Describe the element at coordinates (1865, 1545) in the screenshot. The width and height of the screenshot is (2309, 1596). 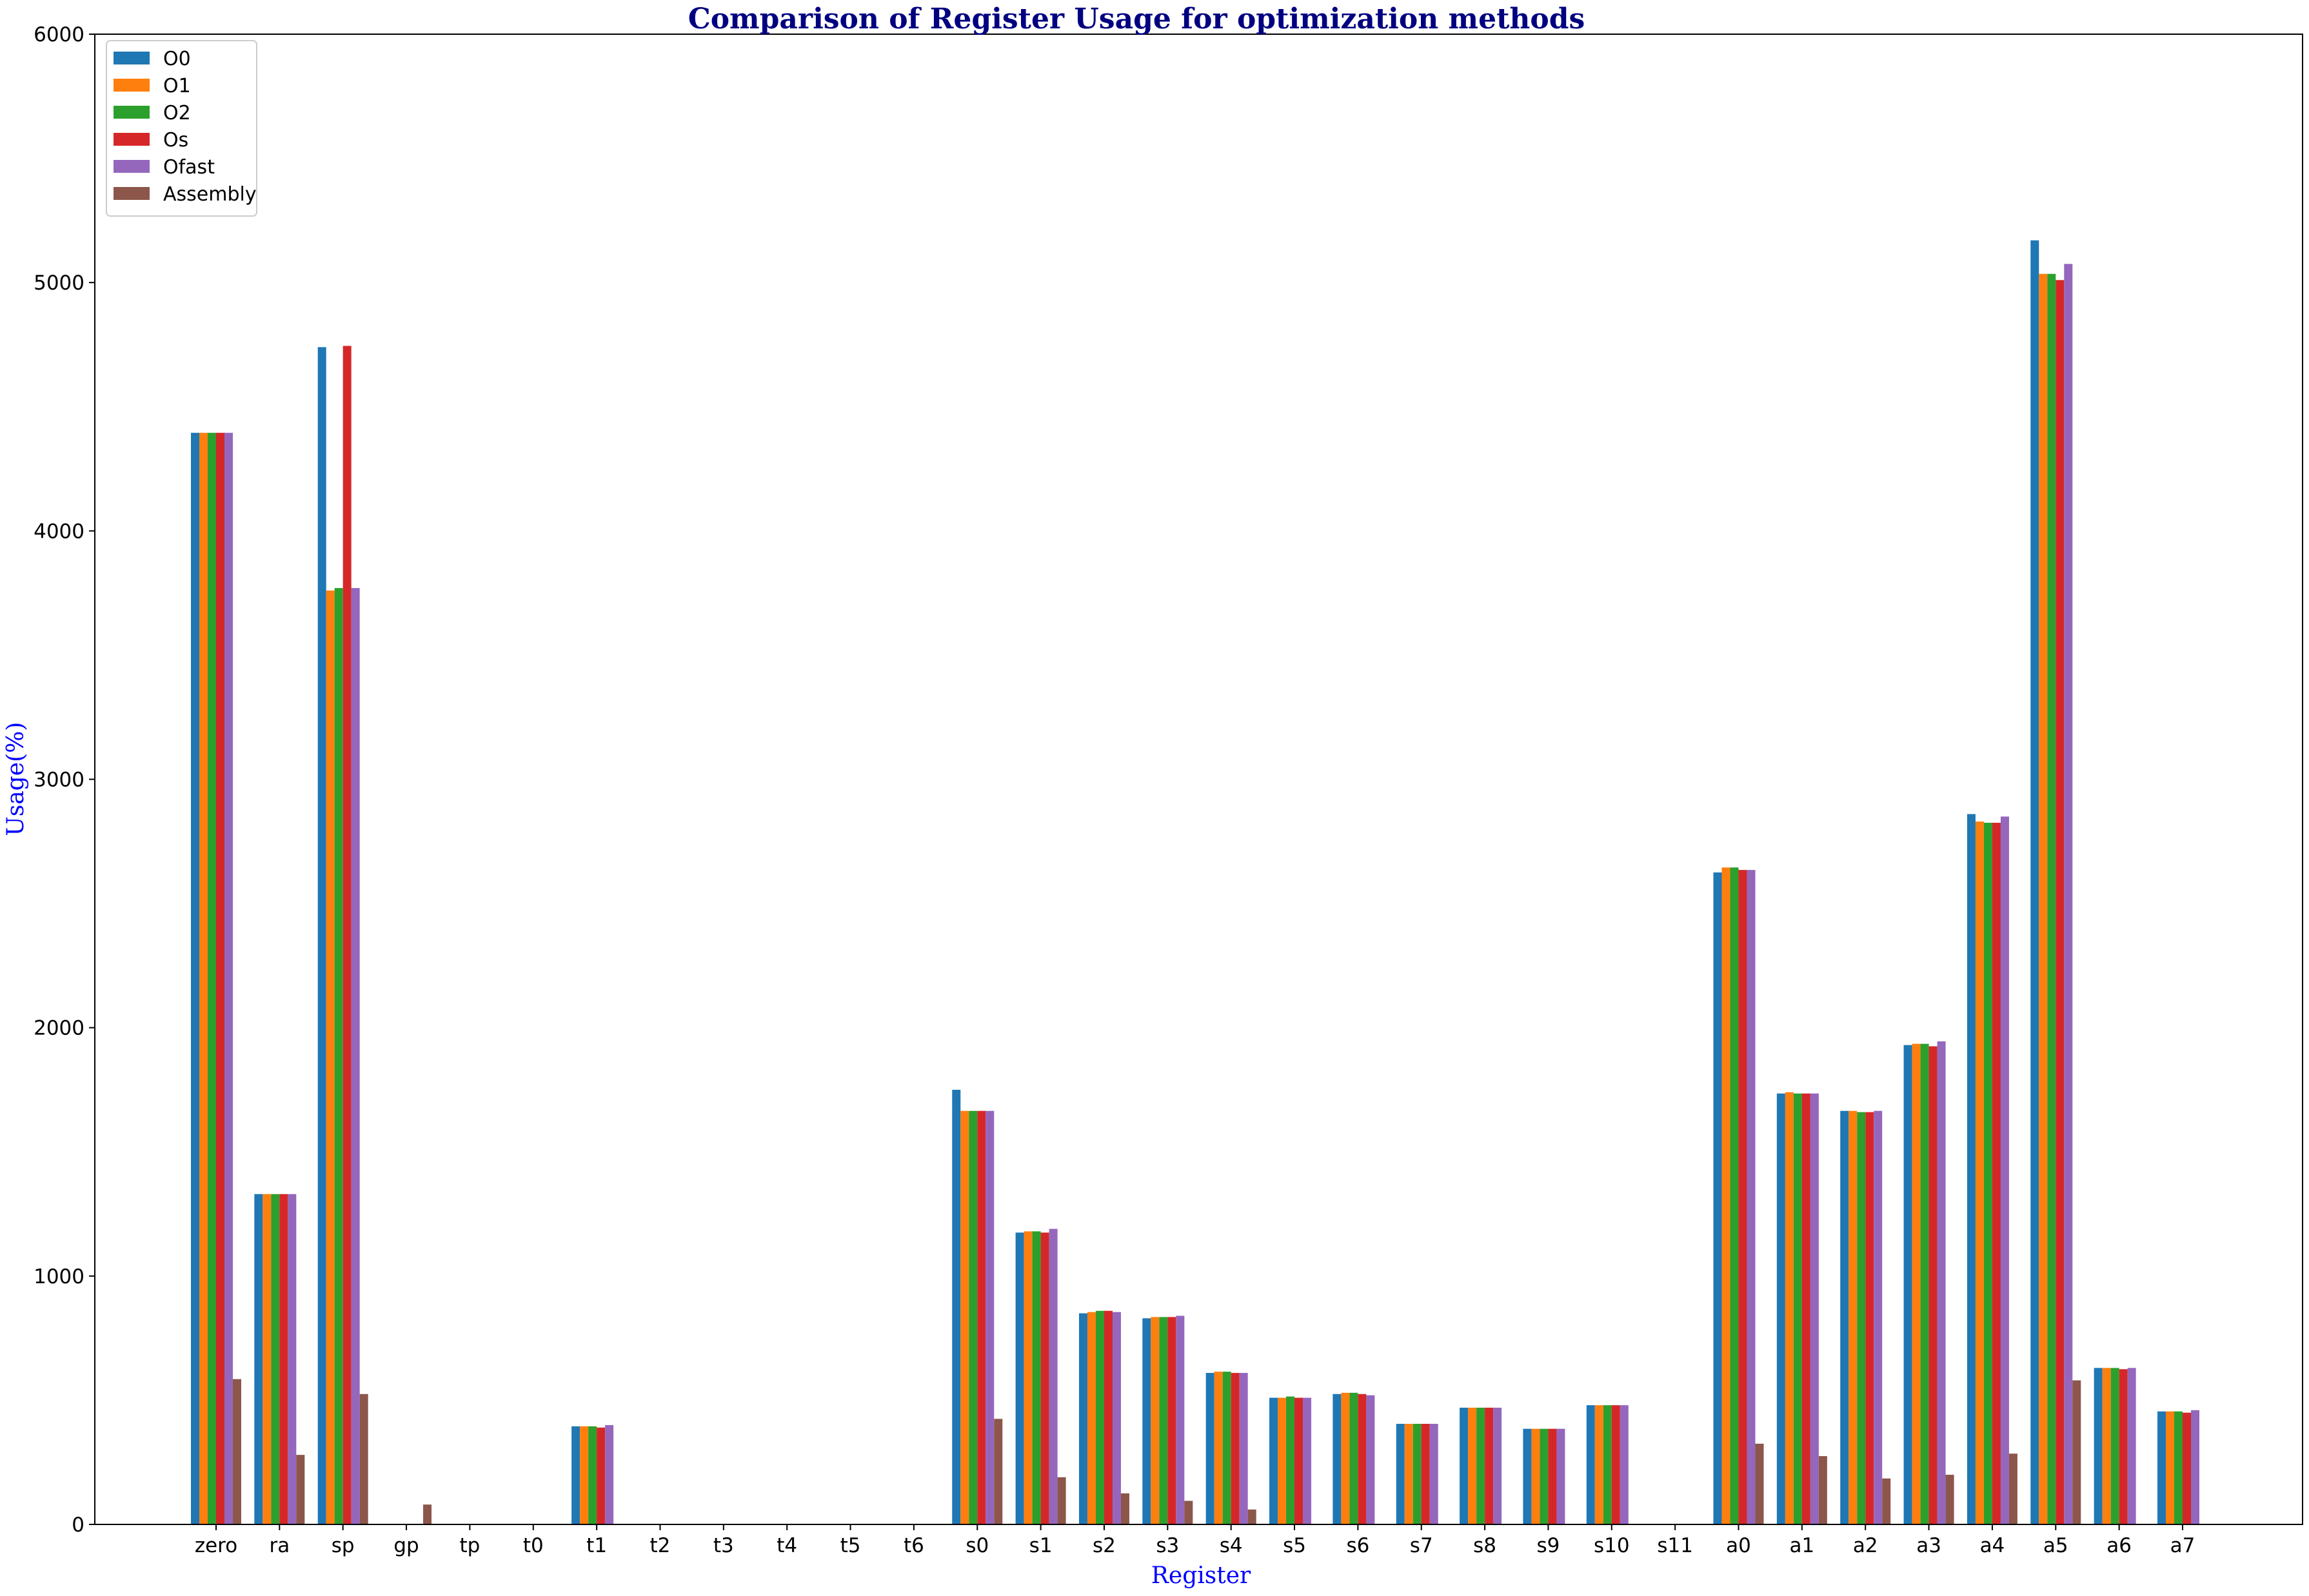
I see `x-tick-label: a2` at that location.